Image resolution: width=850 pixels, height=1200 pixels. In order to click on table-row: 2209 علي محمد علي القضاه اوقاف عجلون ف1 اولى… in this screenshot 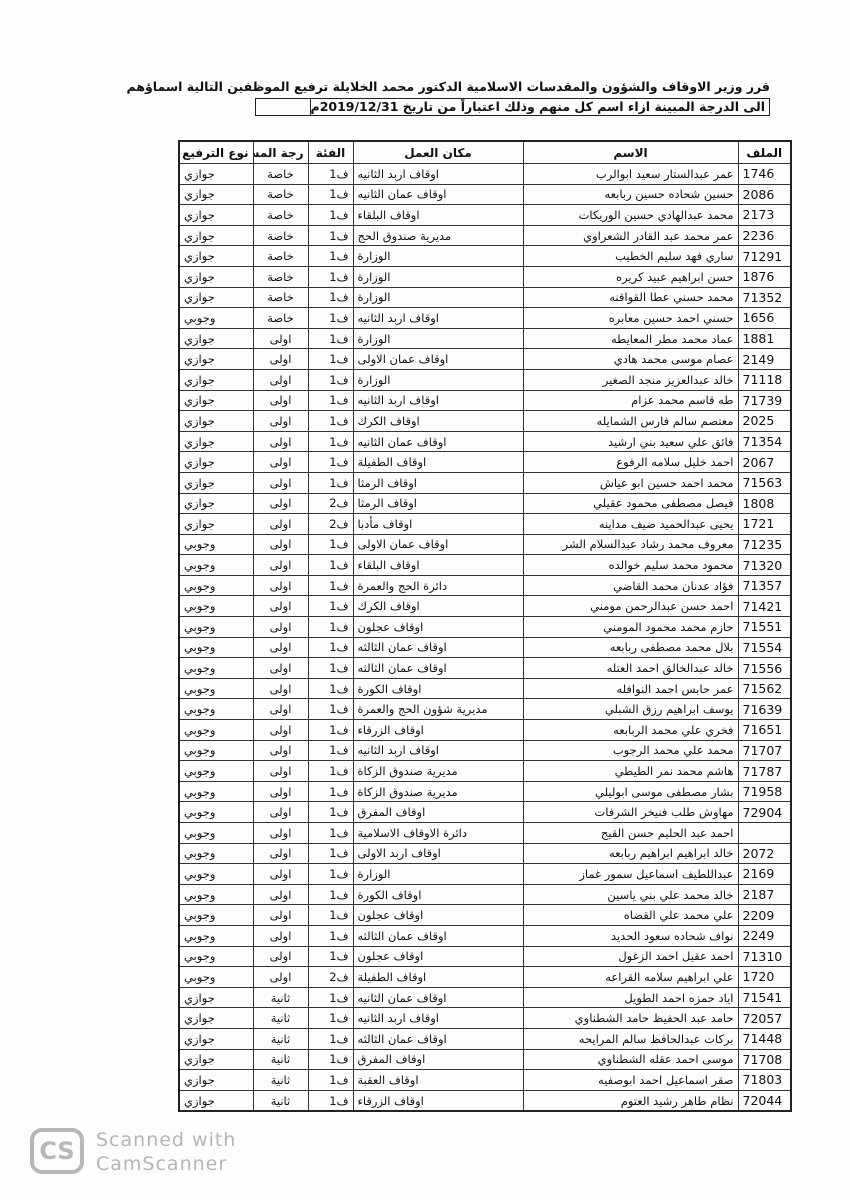, I will do `click(485, 915)`.